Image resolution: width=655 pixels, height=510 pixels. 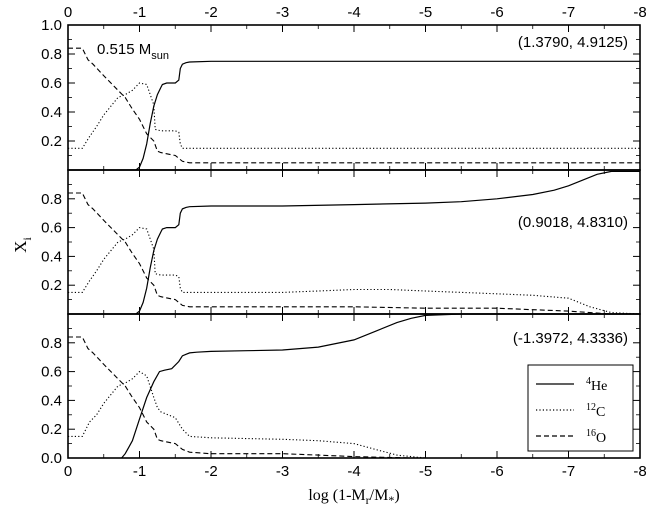 I want to click on x-tick-label: -6, so click(x=496, y=471).